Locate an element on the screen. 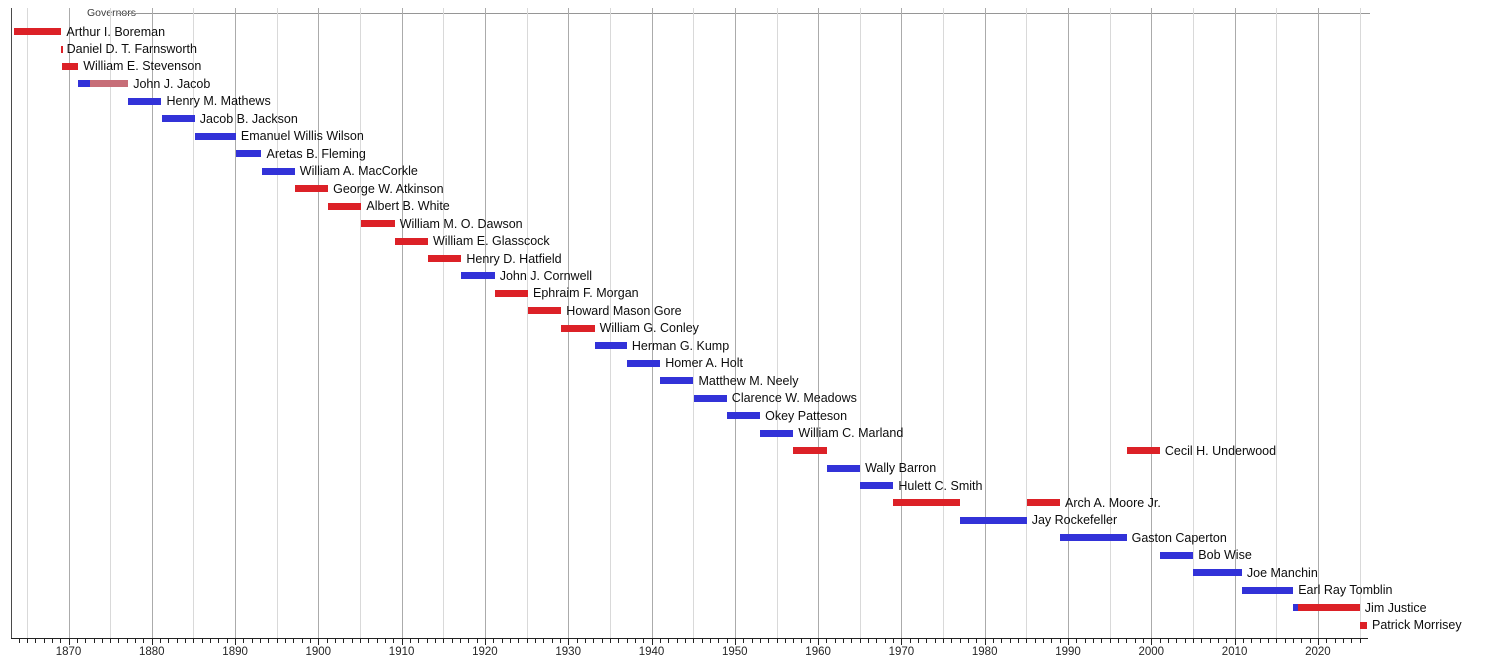  axis-tick-label: 1950 is located at coordinates (735, 652).